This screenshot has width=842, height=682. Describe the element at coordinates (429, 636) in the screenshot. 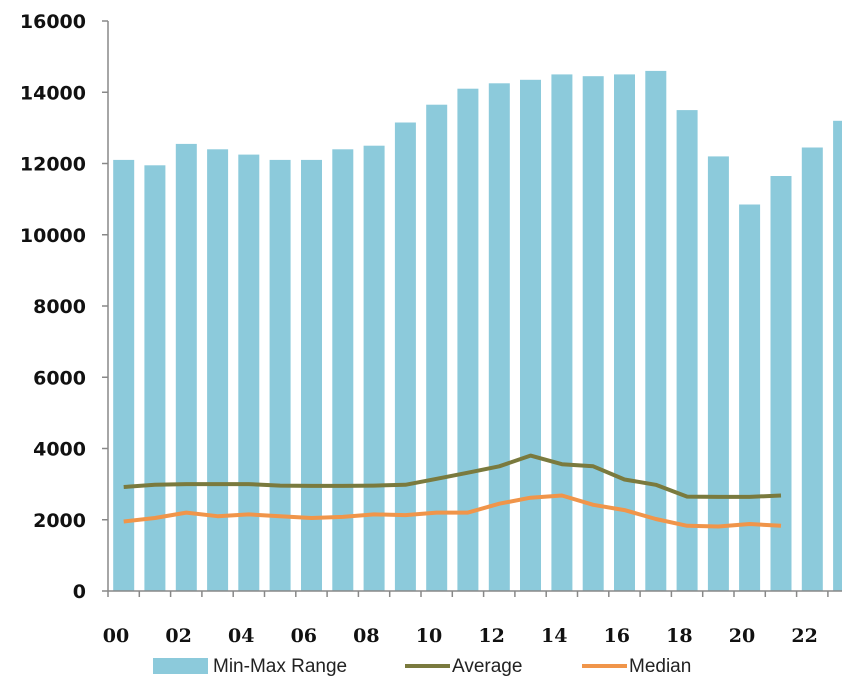

I see `x-tick-label: 10` at that location.